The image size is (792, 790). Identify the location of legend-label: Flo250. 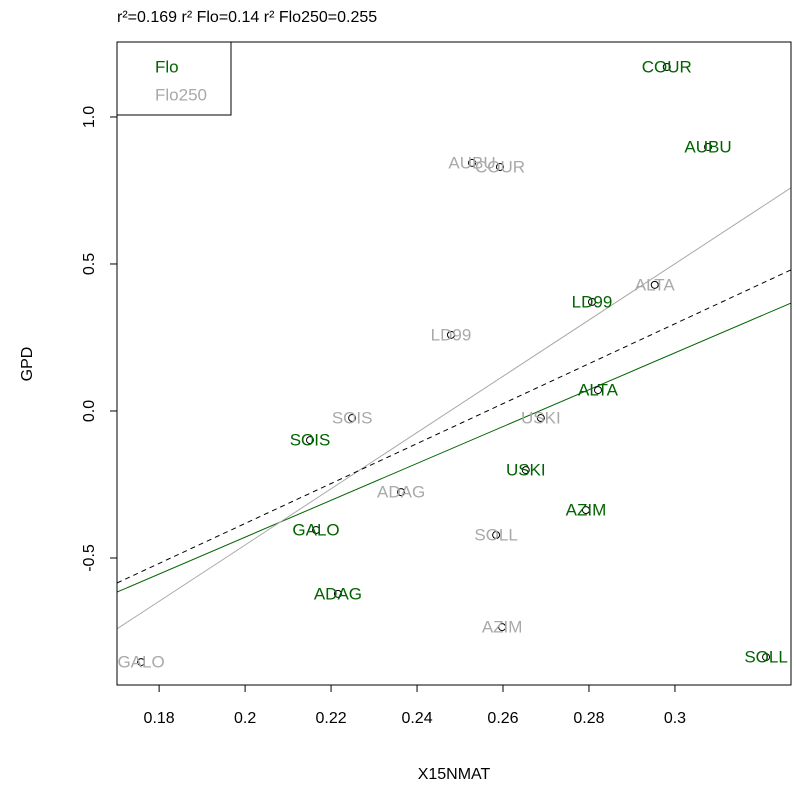
(181, 94).